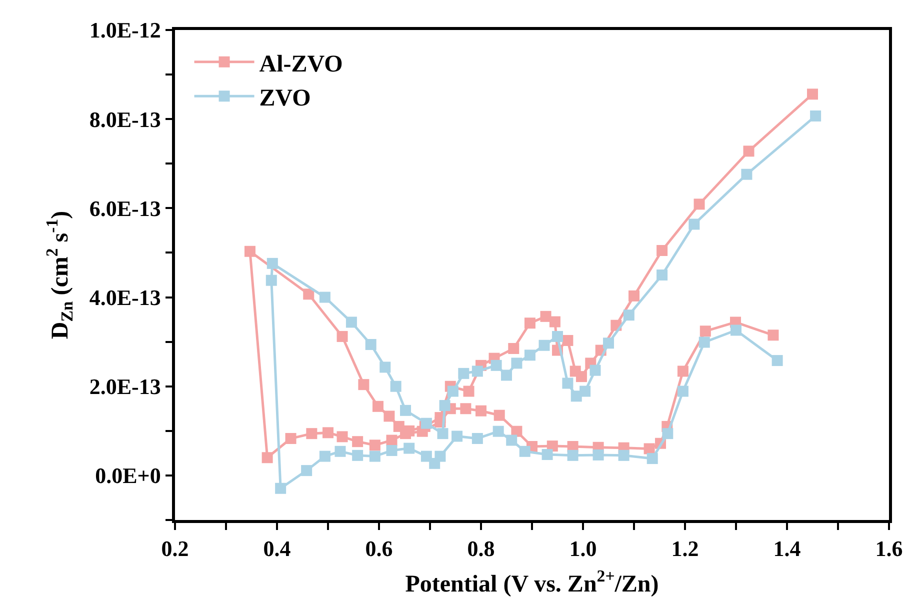 This screenshot has height=615, width=914. What do you see at coordinates (125, 30) in the screenshot?
I see `y-tick-label: 1.0E-12` at bounding box center [125, 30].